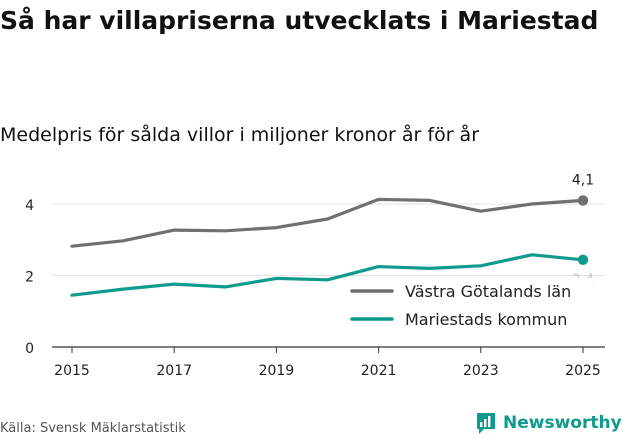  What do you see at coordinates (583, 371) in the screenshot?
I see `x-tick-label: 2025` at bounding box center [583, 371].